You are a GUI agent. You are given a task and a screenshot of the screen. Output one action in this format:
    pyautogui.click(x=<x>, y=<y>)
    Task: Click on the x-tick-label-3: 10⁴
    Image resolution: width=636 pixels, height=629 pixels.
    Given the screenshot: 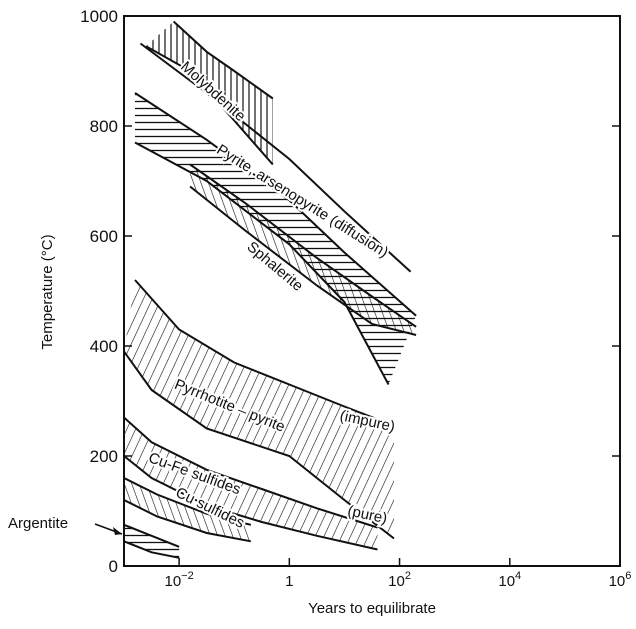 What is the action you would take?
    pyautogui.click(x=509, y=580)
    